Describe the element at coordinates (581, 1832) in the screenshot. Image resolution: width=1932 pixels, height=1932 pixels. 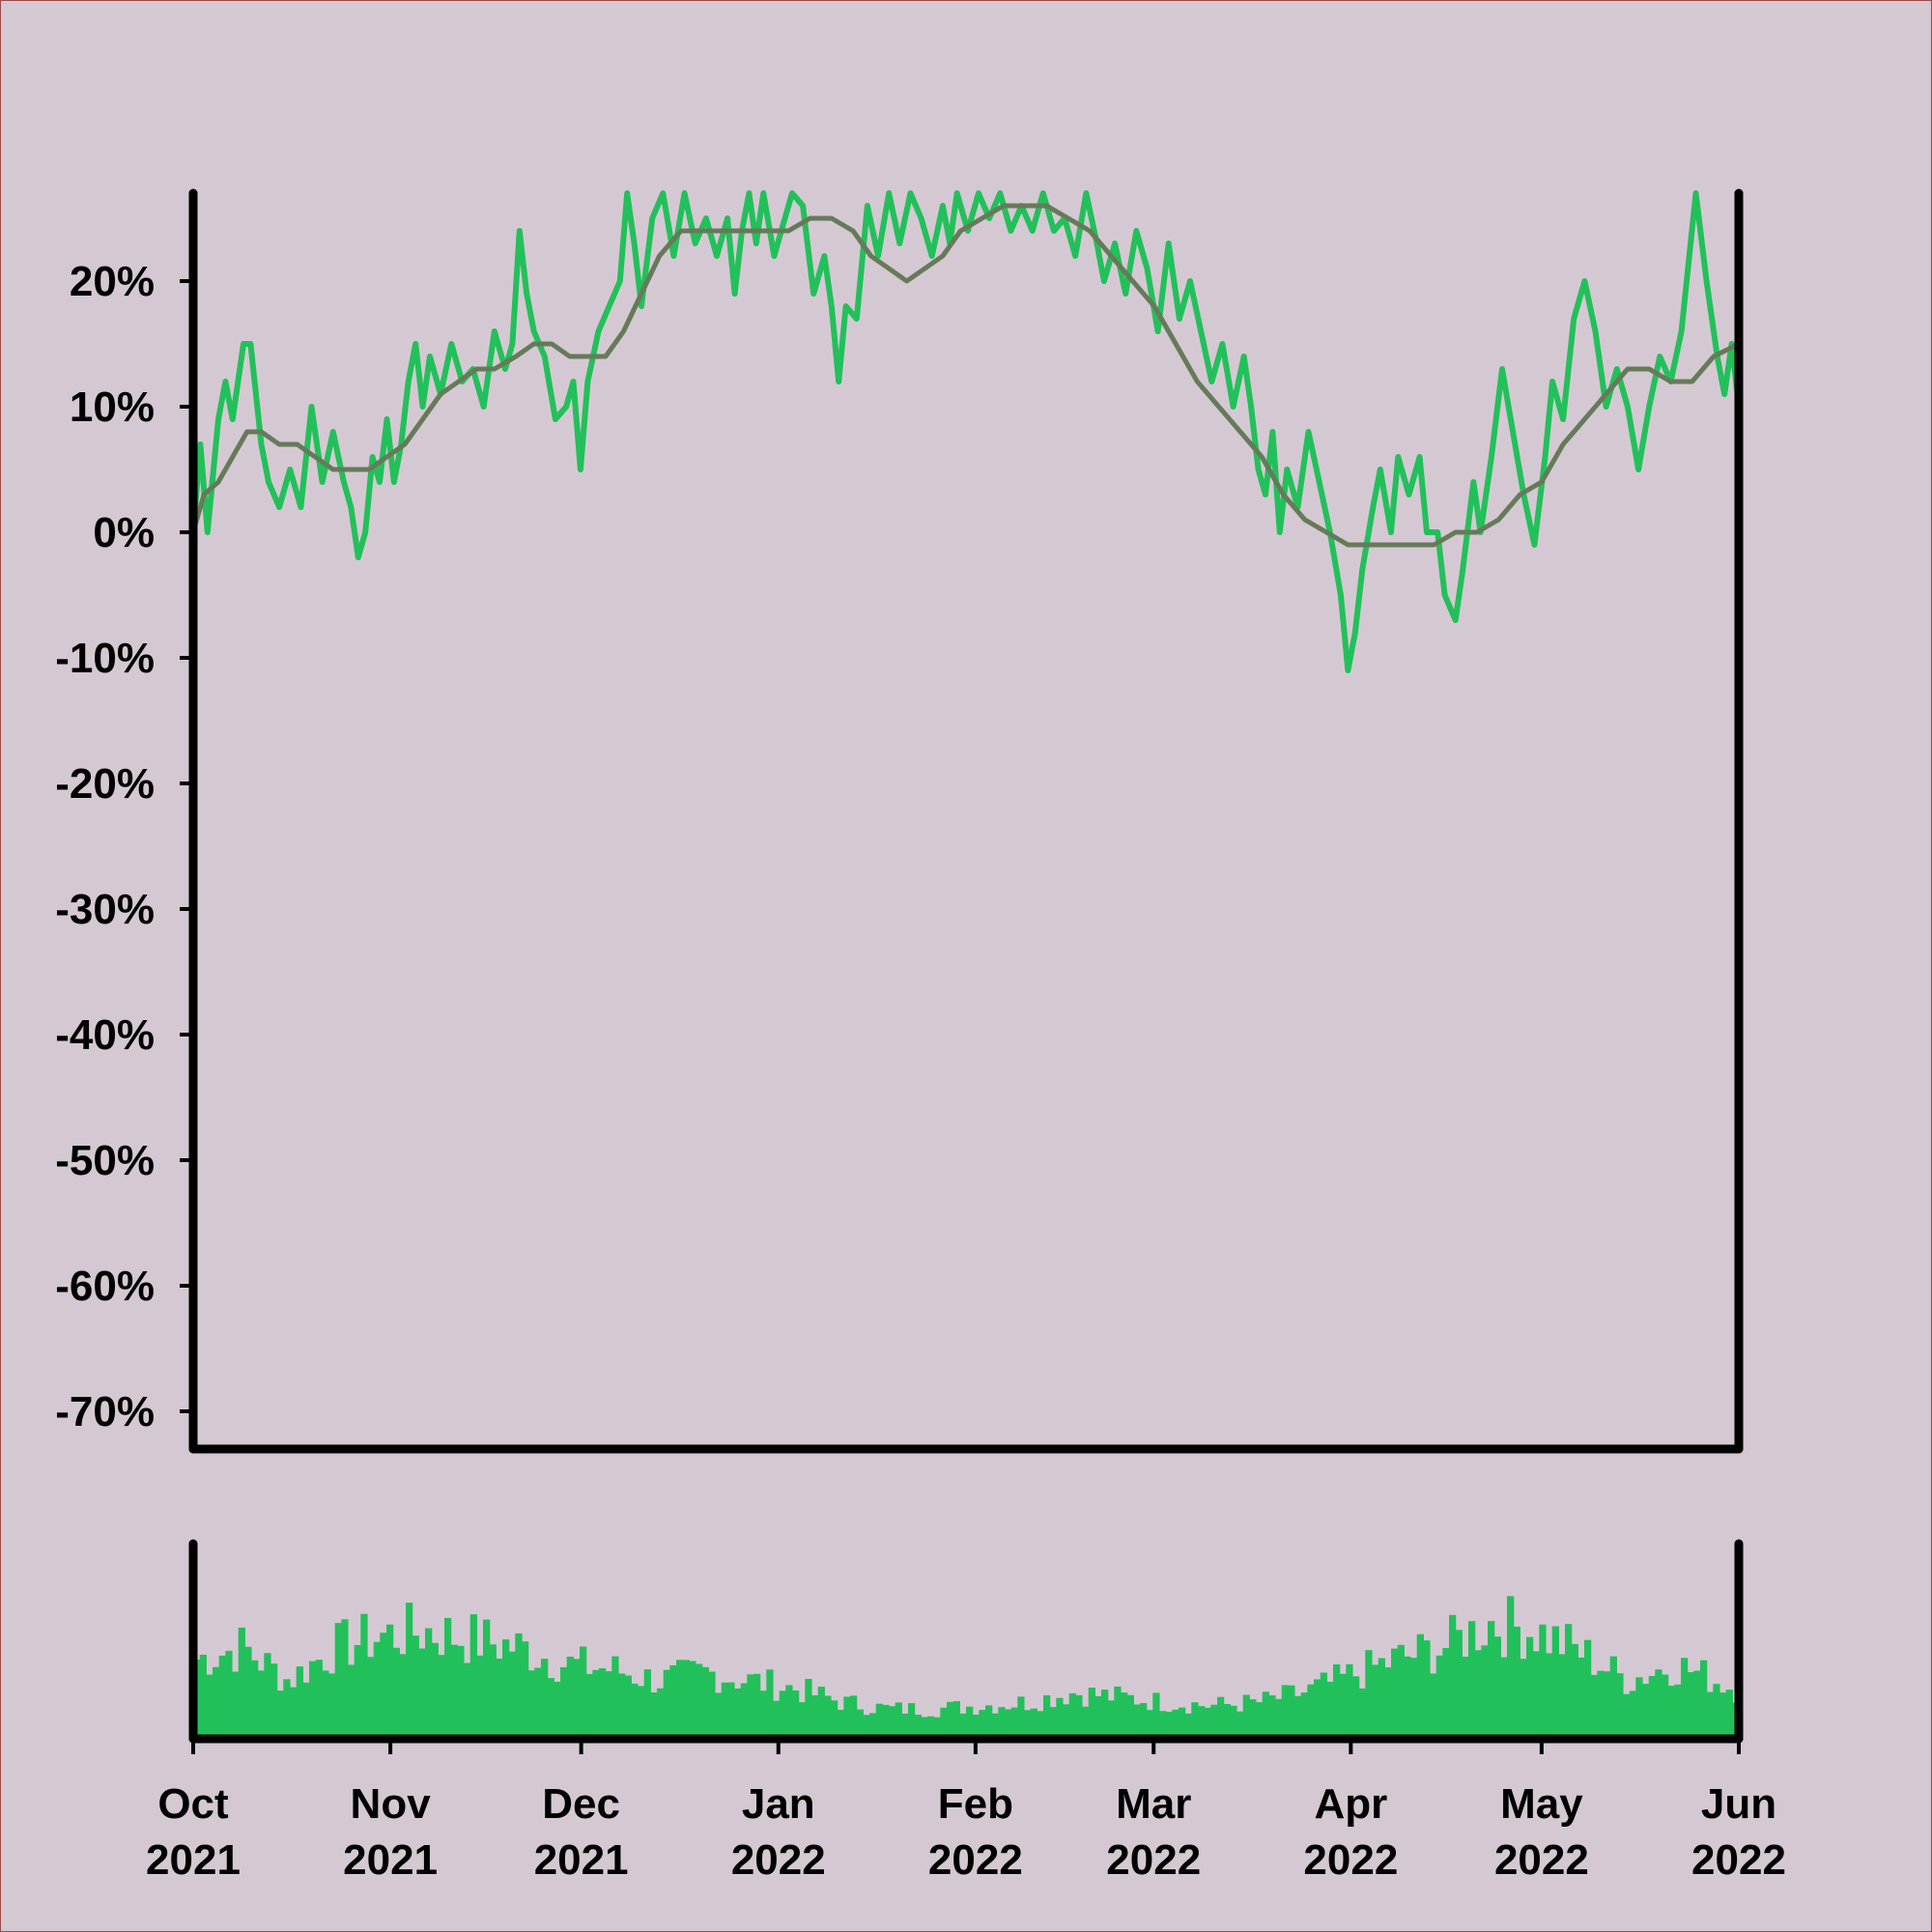
I see `x-tick-label: Dec 2021` at that location.